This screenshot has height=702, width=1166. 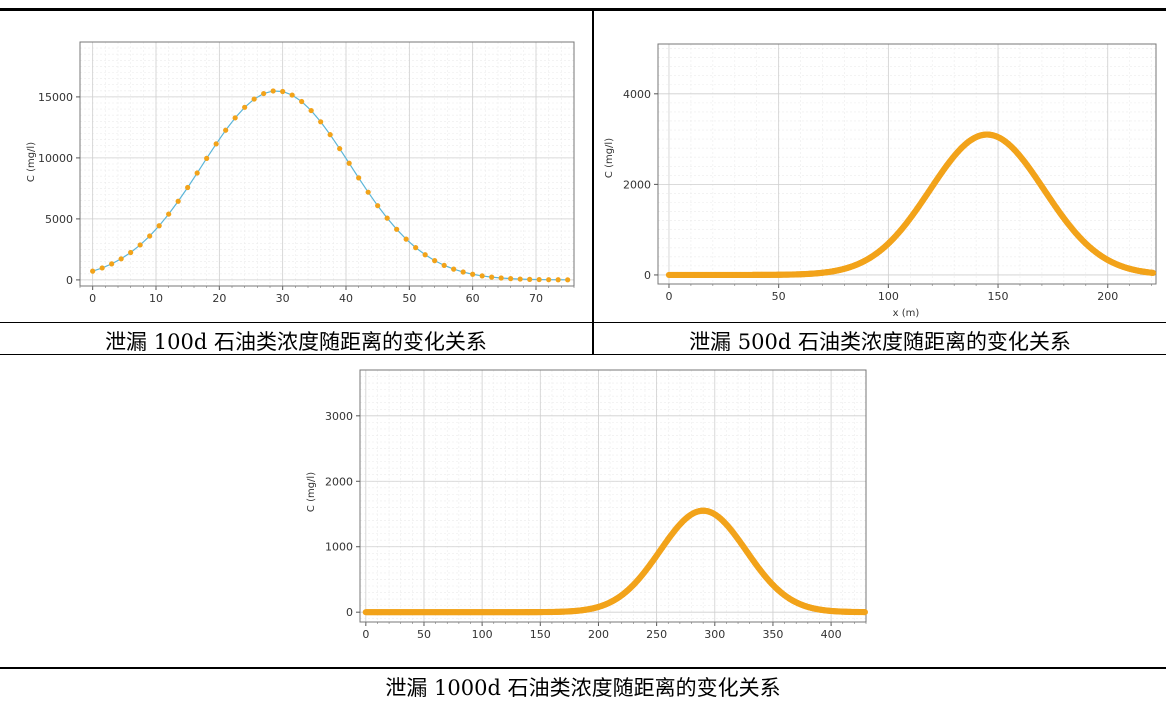 What do you see at coordinates (219, 298) in the screenshot?
I see `x-tick-label: 20` at bounding box center [219, 298].